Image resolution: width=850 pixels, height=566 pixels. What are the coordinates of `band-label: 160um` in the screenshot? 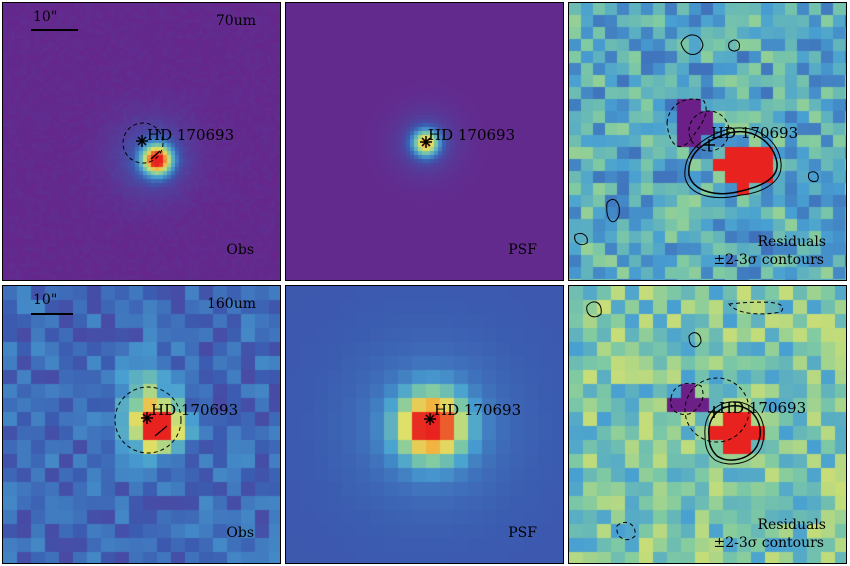 It's located at (231, 304).